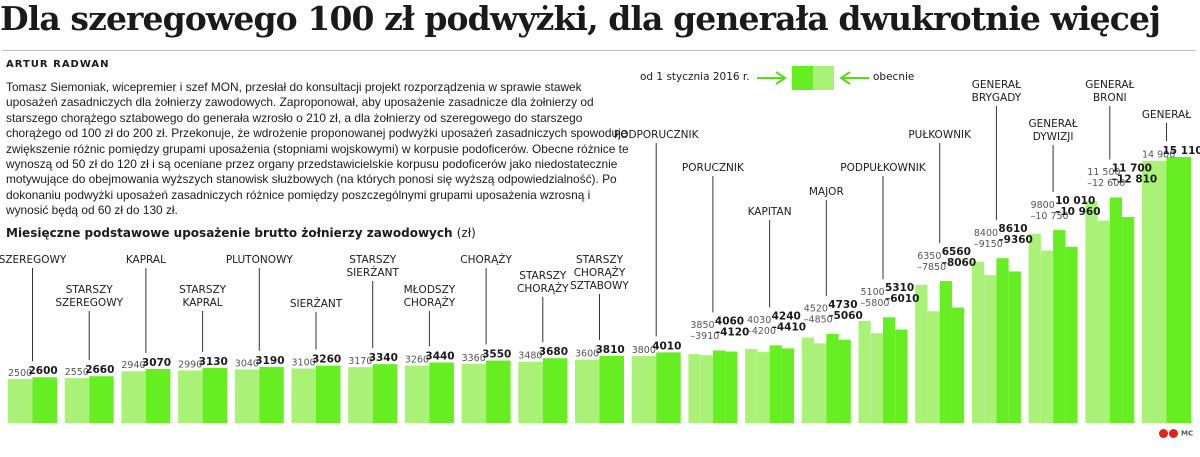  I want to click on value-new: 3260, so click(326, 360).